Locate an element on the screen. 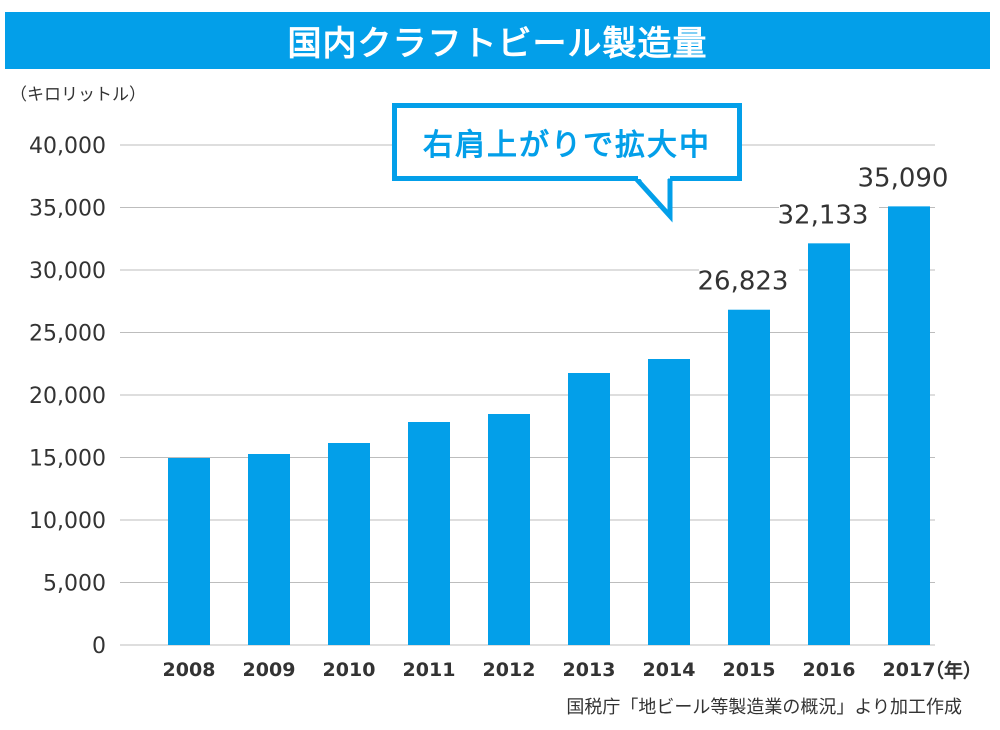  y-tick-label: 5,000 is located at coordinates (74, 584).